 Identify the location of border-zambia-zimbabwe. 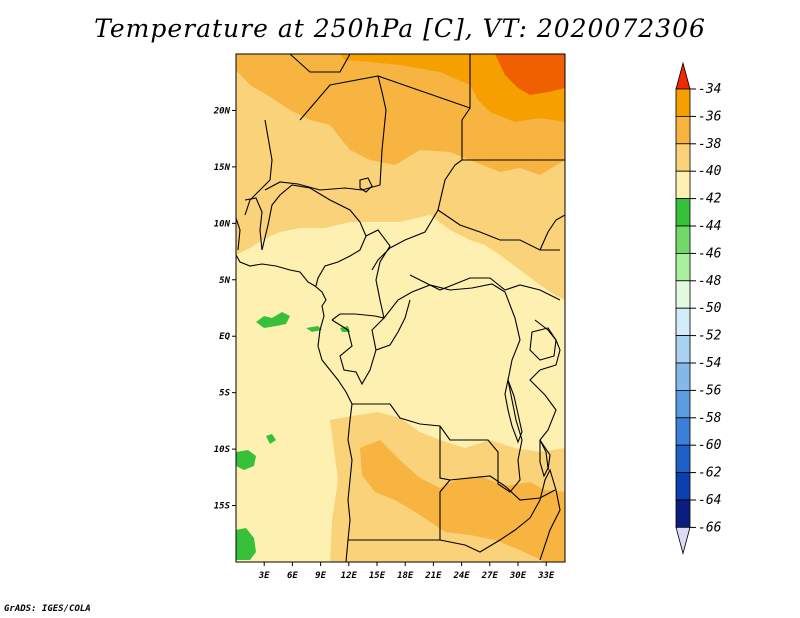
(485, 535).